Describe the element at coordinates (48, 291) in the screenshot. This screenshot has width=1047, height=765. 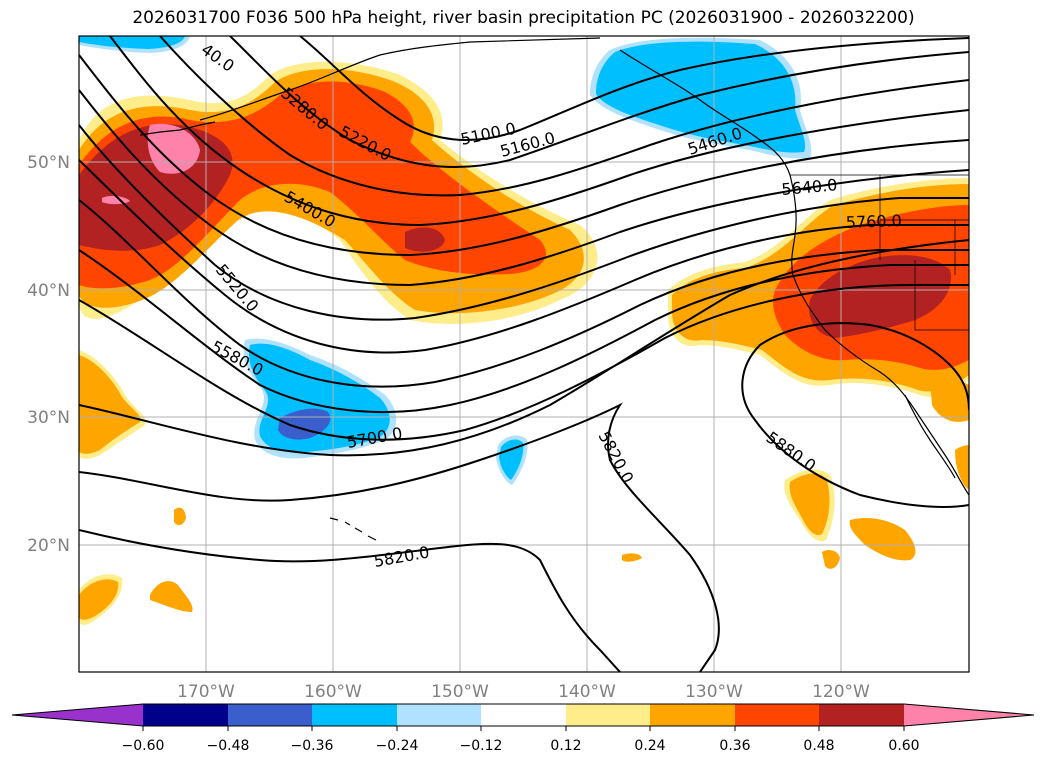
I see `lat-label-40n: 40°N` at that location.